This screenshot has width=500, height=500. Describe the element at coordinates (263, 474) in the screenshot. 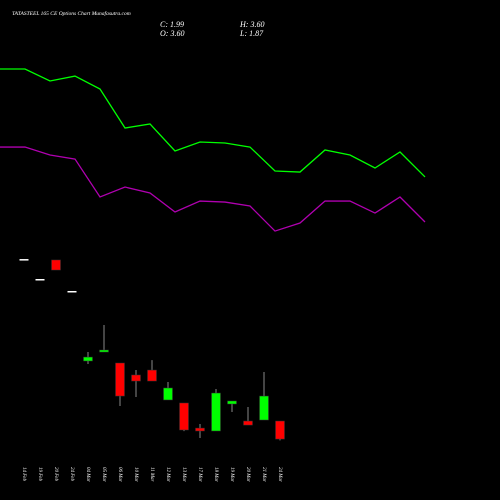

I see `x-tick-label: 21 Mar` at that location.